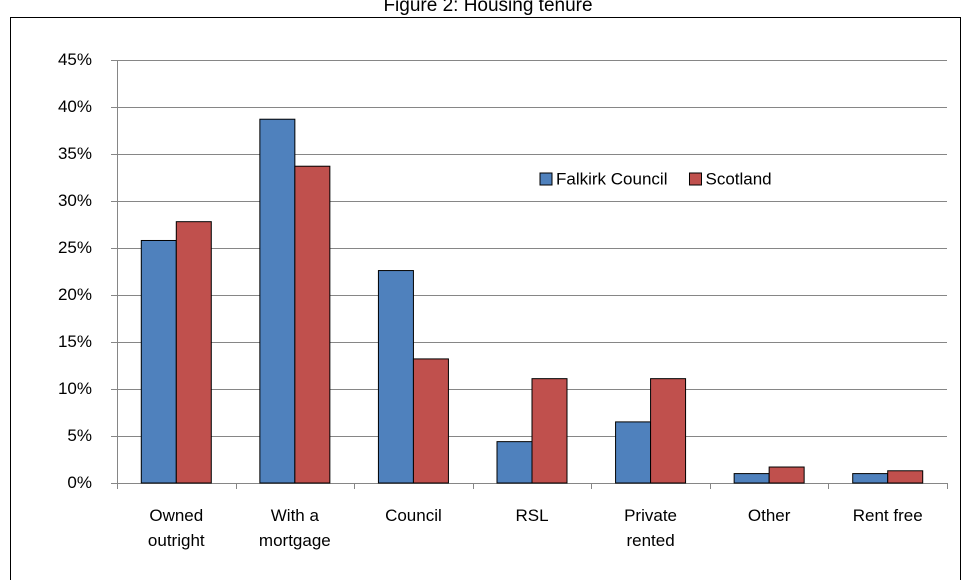 This screenshot has height=580, width=973. What do you see at coordinates (769, 515) in the screenshot?
I see `x-tick-label: Other` at bounding box center [769, 515].